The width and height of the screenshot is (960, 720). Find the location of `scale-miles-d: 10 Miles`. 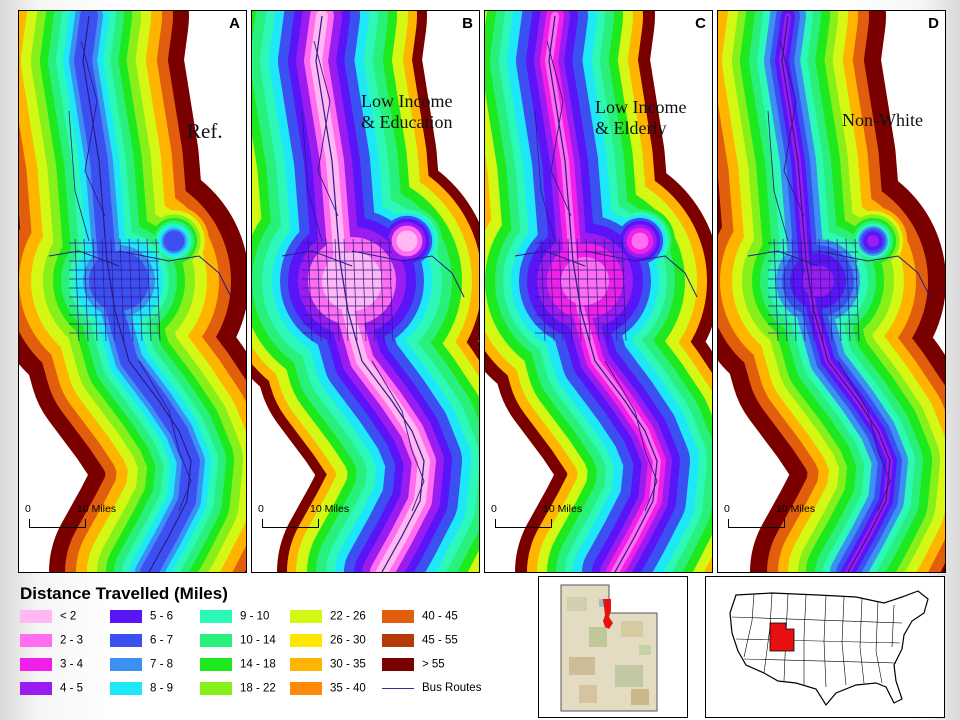

scale-miles-d: 10 Miles is located at coordinates (796, 509).